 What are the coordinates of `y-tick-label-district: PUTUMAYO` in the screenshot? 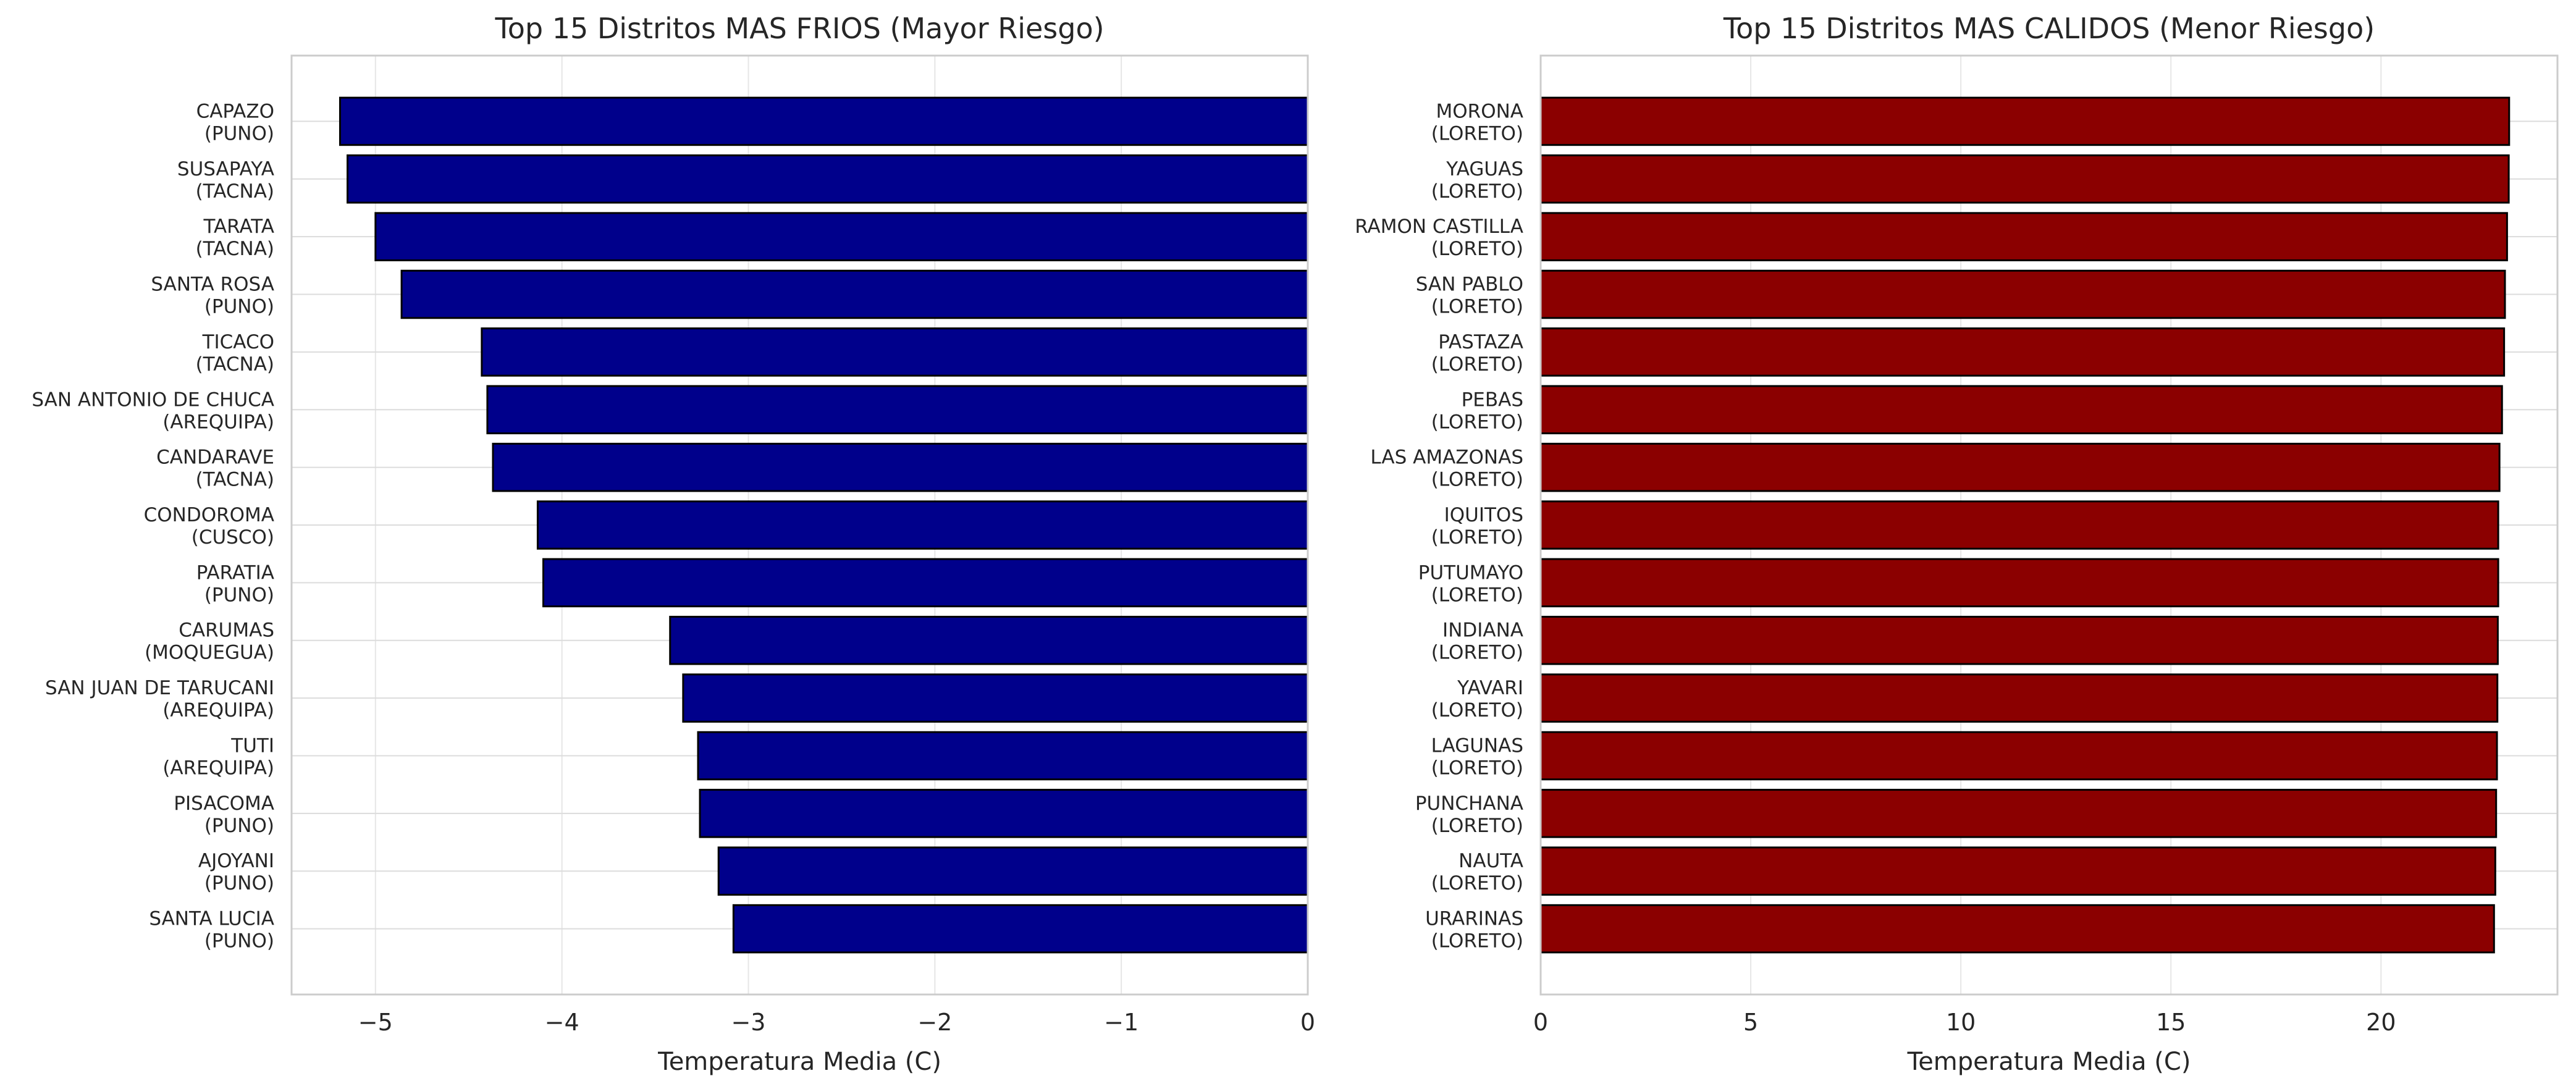 It's located at (1470, 572).